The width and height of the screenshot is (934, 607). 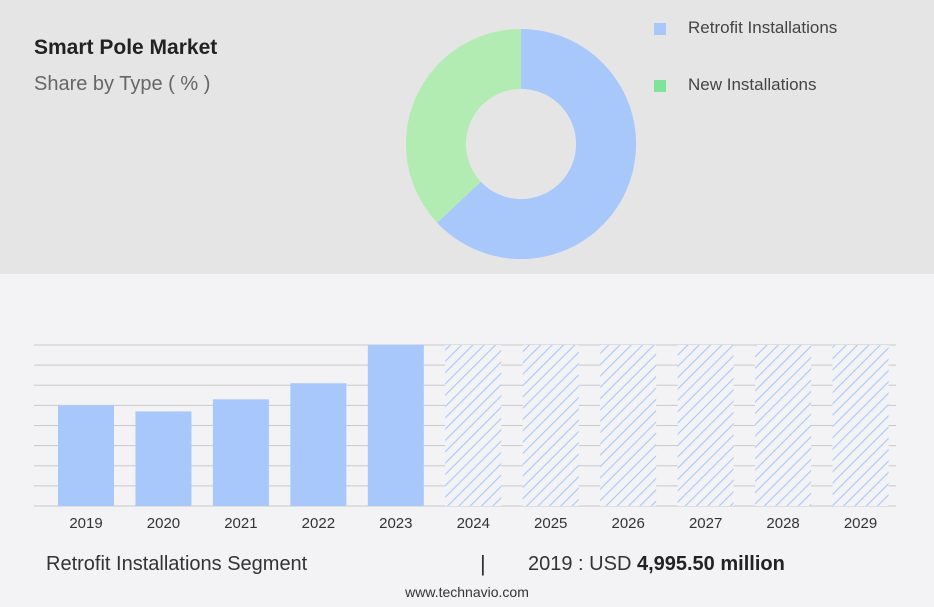 I want to click on x-tick-label: 2024, so click(x=473, y=523).